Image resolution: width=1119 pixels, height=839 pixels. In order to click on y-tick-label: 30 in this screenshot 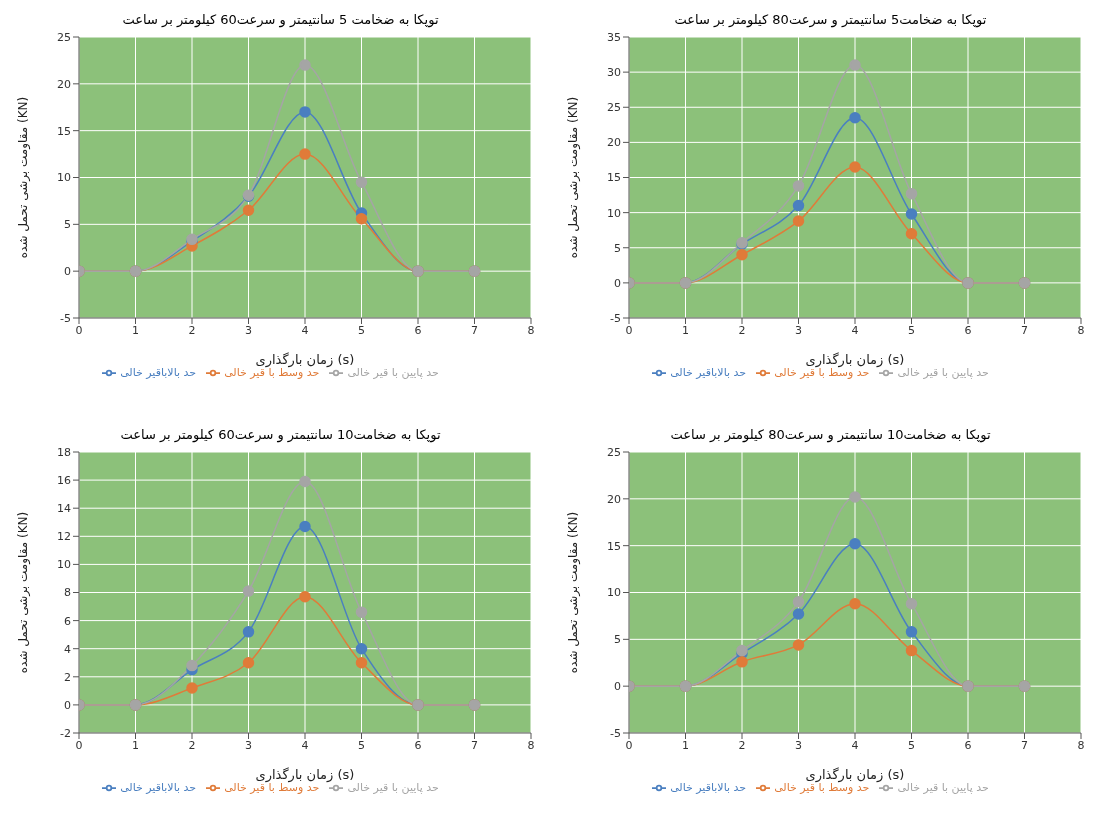, I will do `click(613, 73)`.